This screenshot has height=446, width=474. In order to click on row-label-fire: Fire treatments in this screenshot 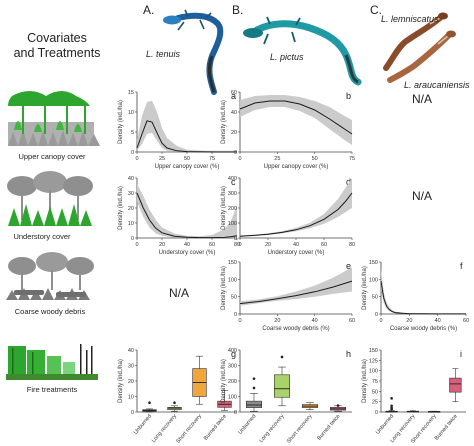, I will do `click(52, 389)`.